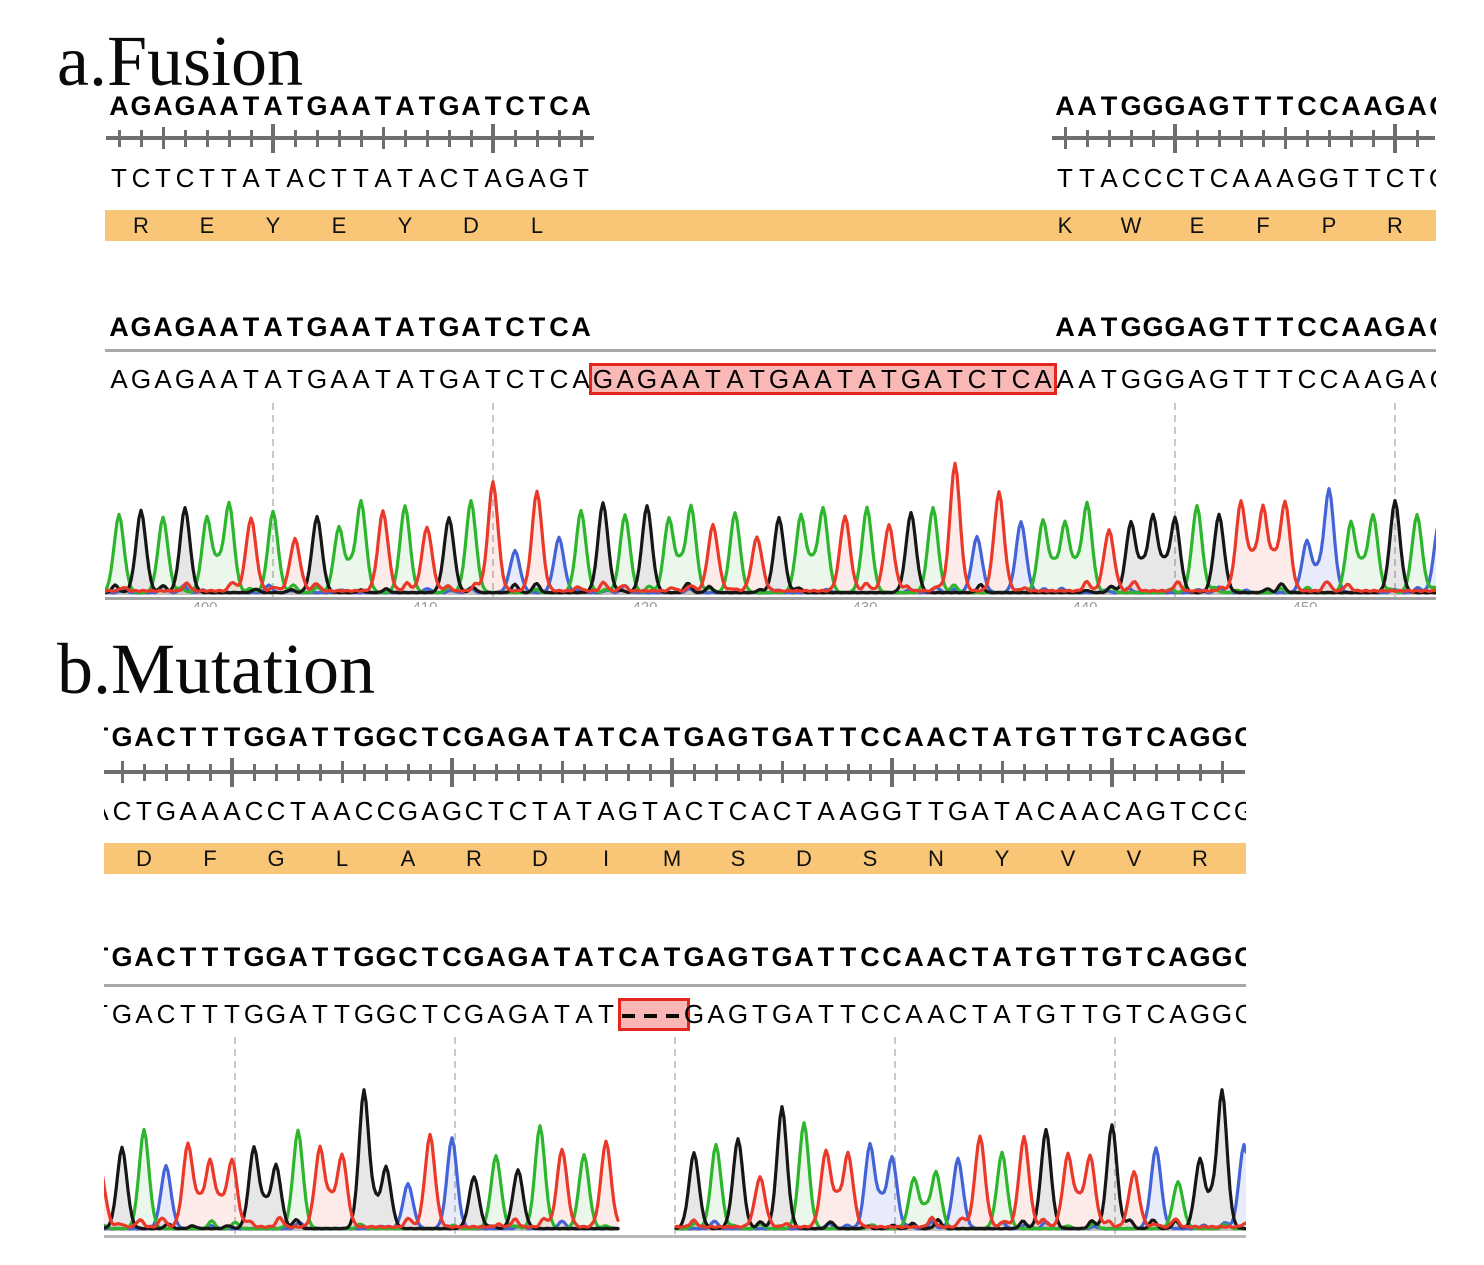 Image resolution: width=1484 pixels, height=1265 pixels. I want to click on svg-text: 430, so click(864, 603).